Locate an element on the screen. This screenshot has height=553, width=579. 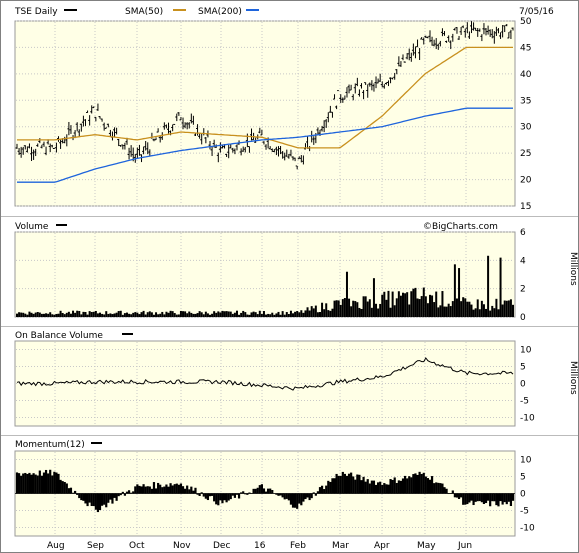
xtick-label-1: Sep is located at coordinates (95, 546).